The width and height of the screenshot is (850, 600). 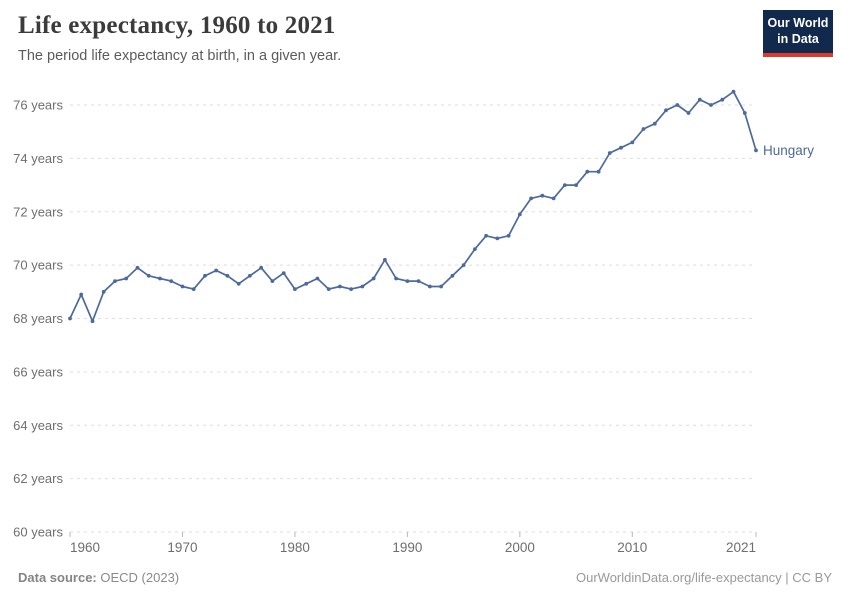 I want to click on y-axis-label: 68 years, so click(x=38, y=318).